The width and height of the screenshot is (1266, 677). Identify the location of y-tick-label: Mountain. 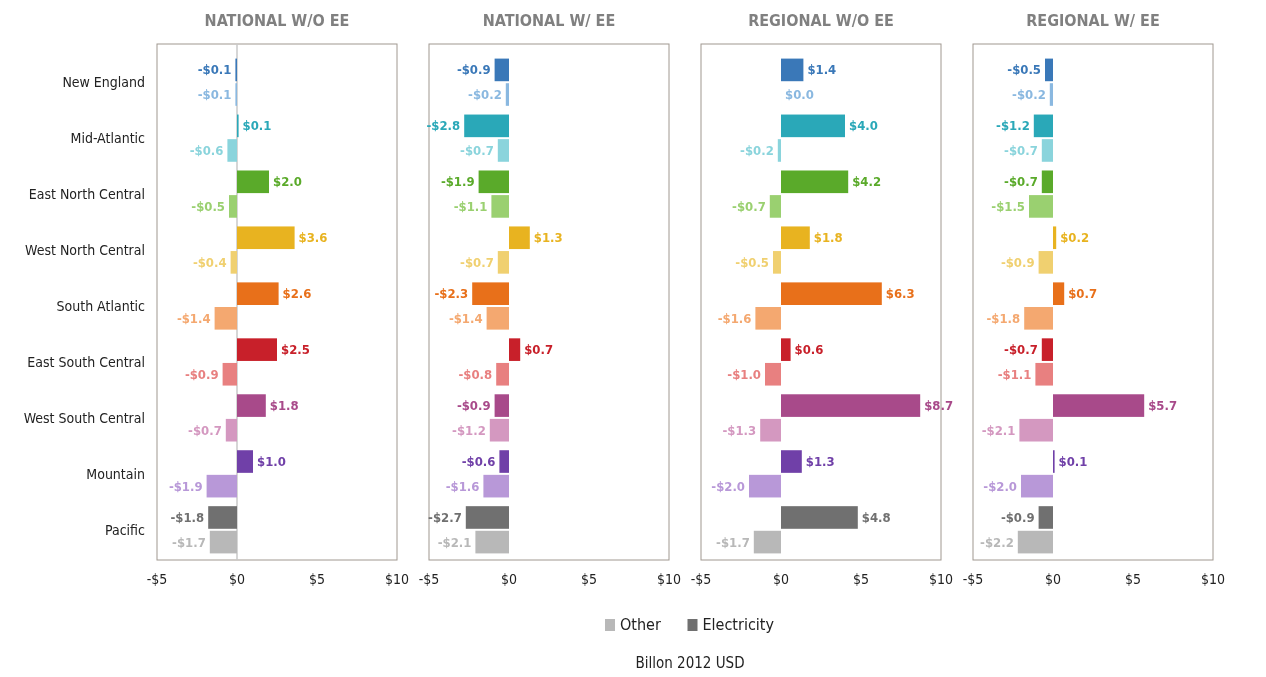
(115, 473).